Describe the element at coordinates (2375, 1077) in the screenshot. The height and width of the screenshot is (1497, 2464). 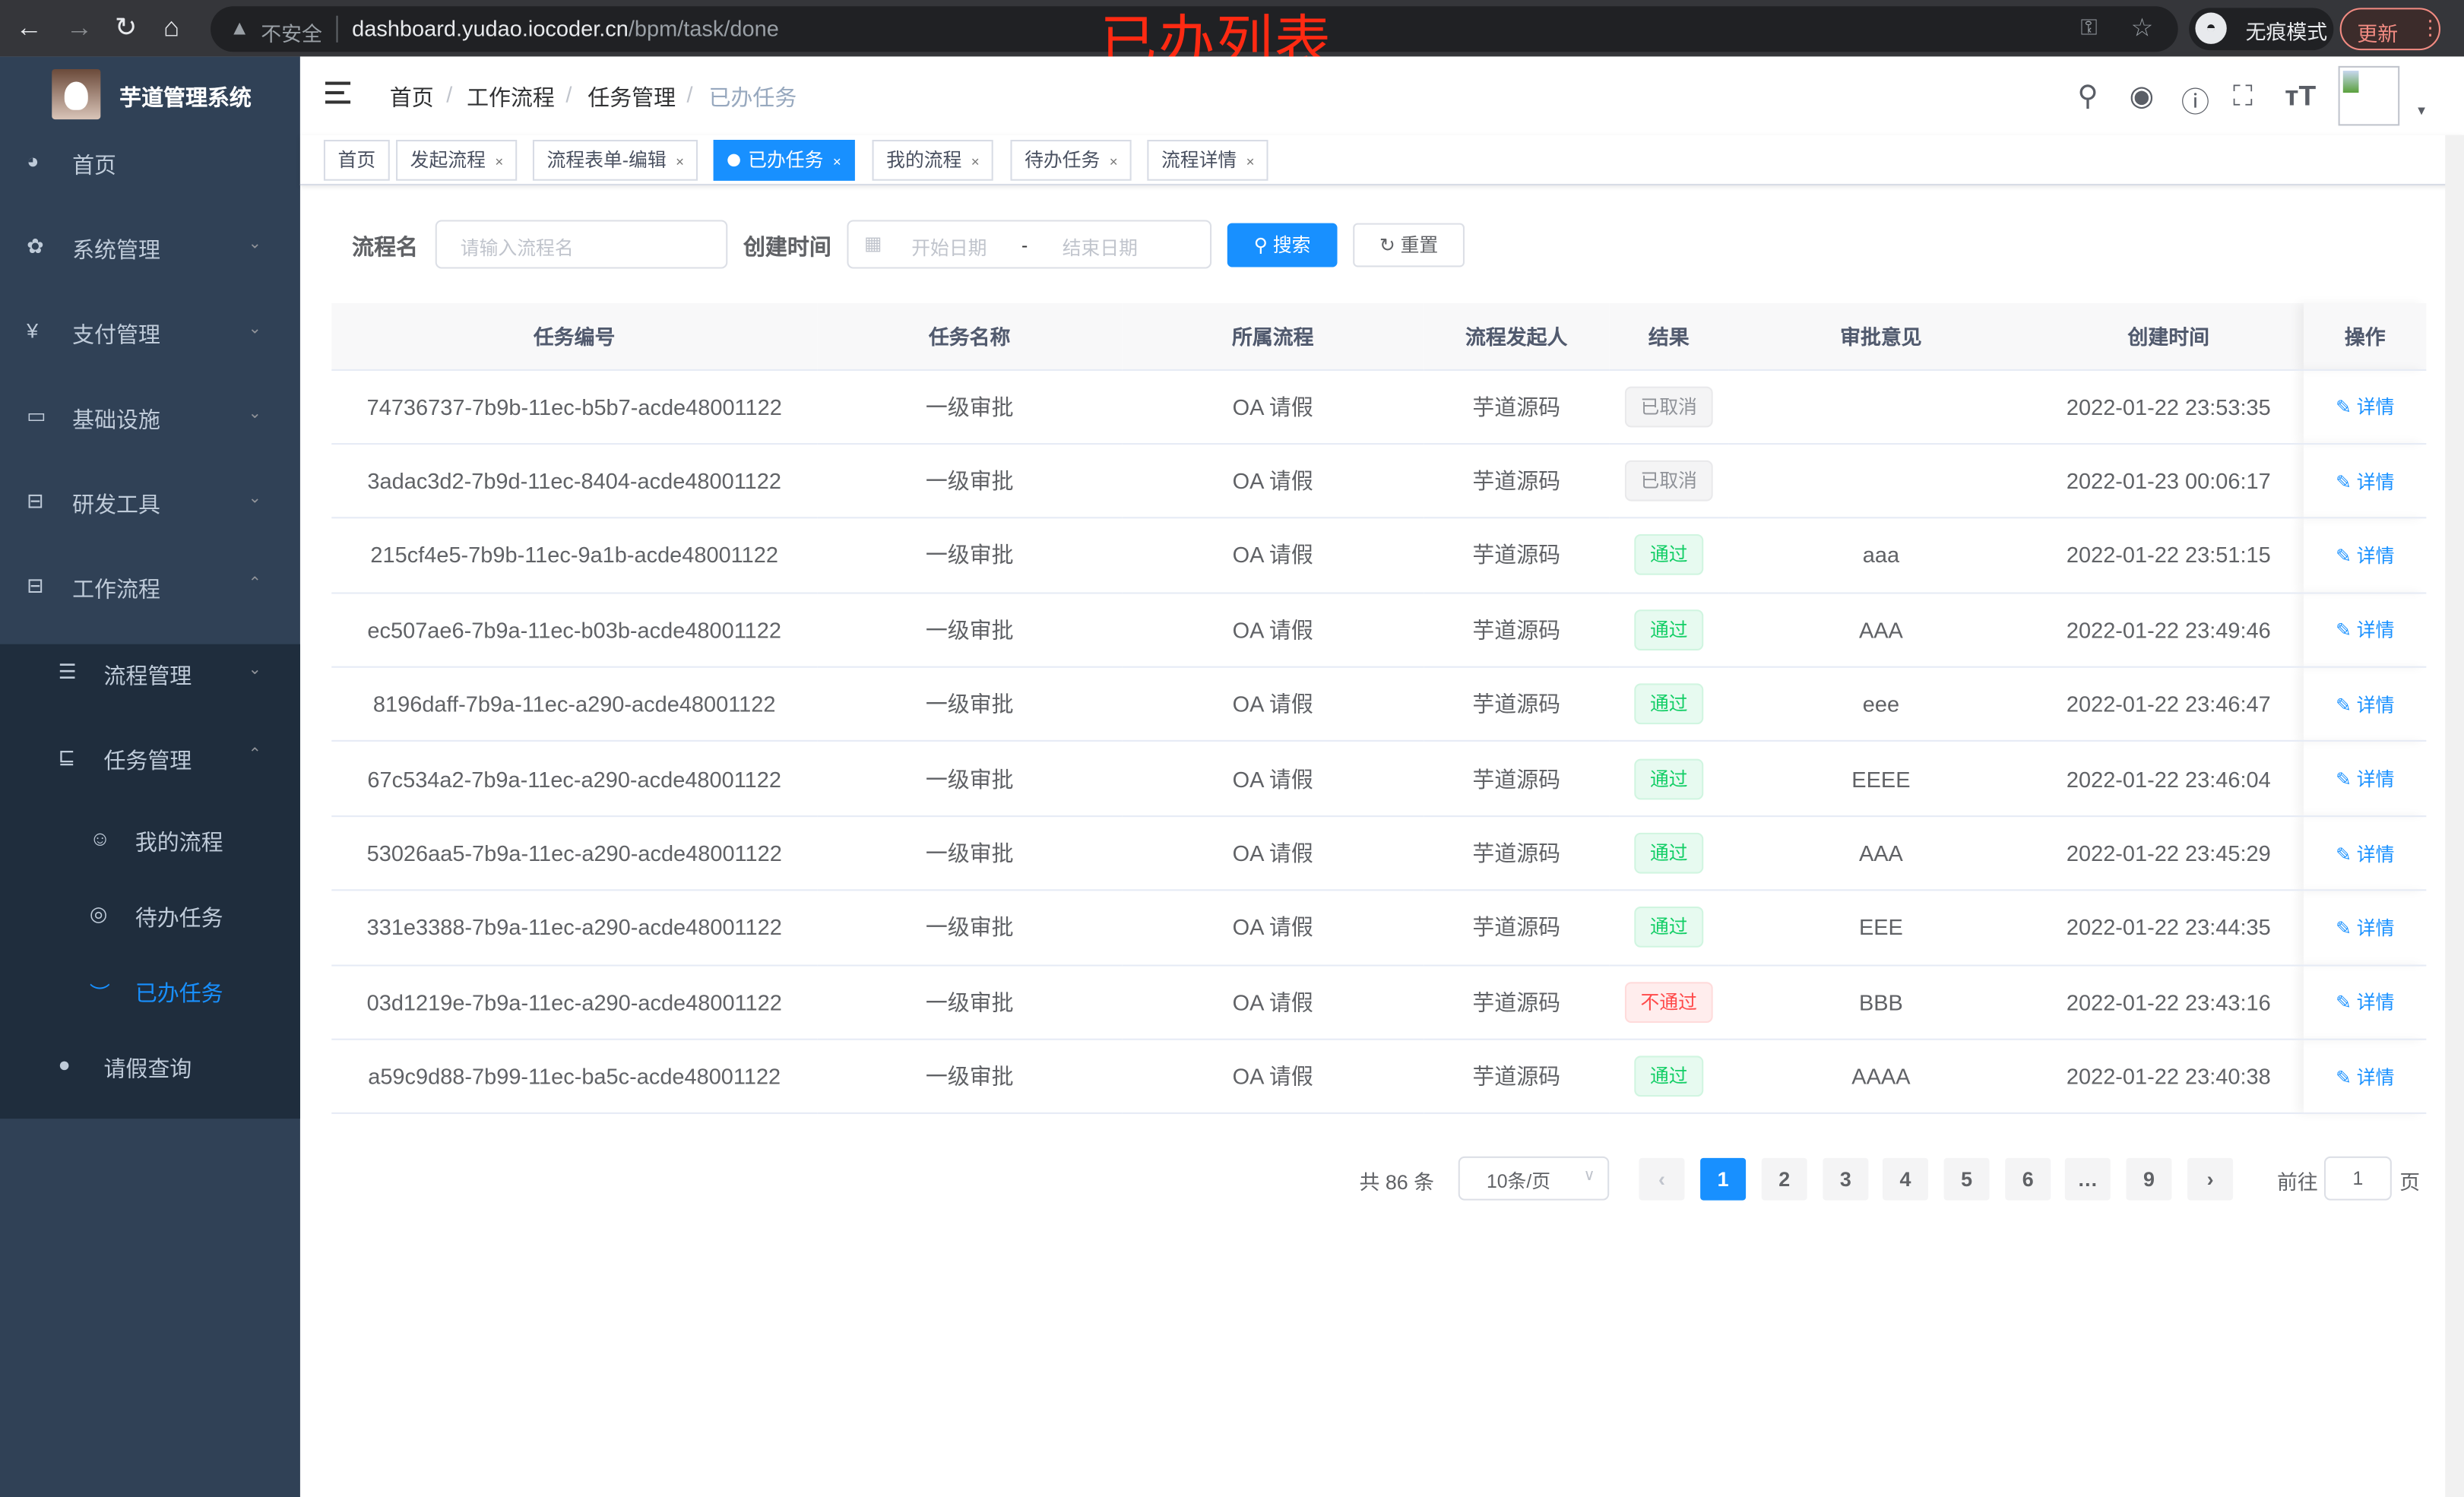
I see `detail-label: 详情` at that location.